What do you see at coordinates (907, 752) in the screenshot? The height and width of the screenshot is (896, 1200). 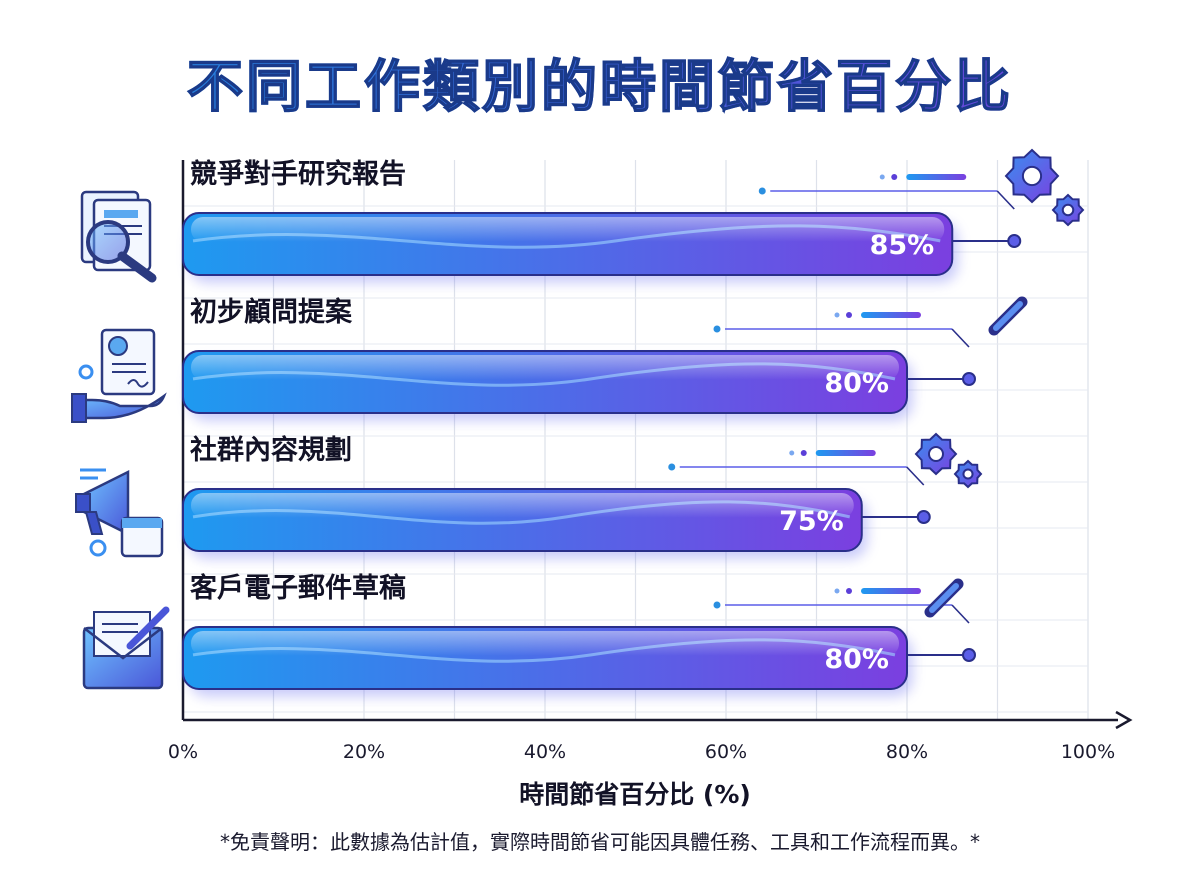 I see `x-tick-label: 80%` at bounding box center [907, 752].